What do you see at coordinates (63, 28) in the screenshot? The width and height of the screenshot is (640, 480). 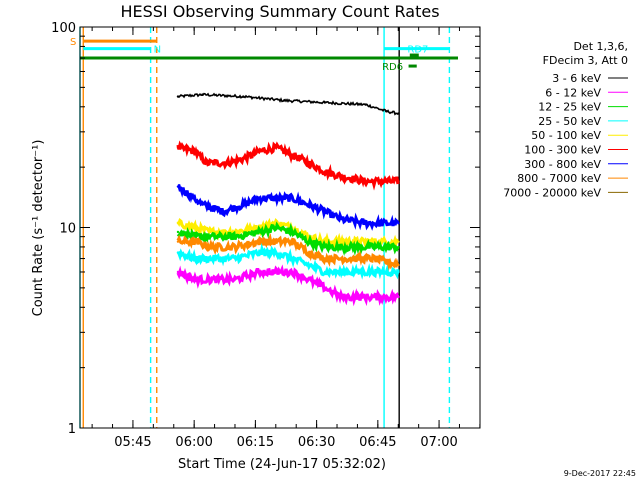 I see `y-tick-label: 100` at bounding box center [63, 28].